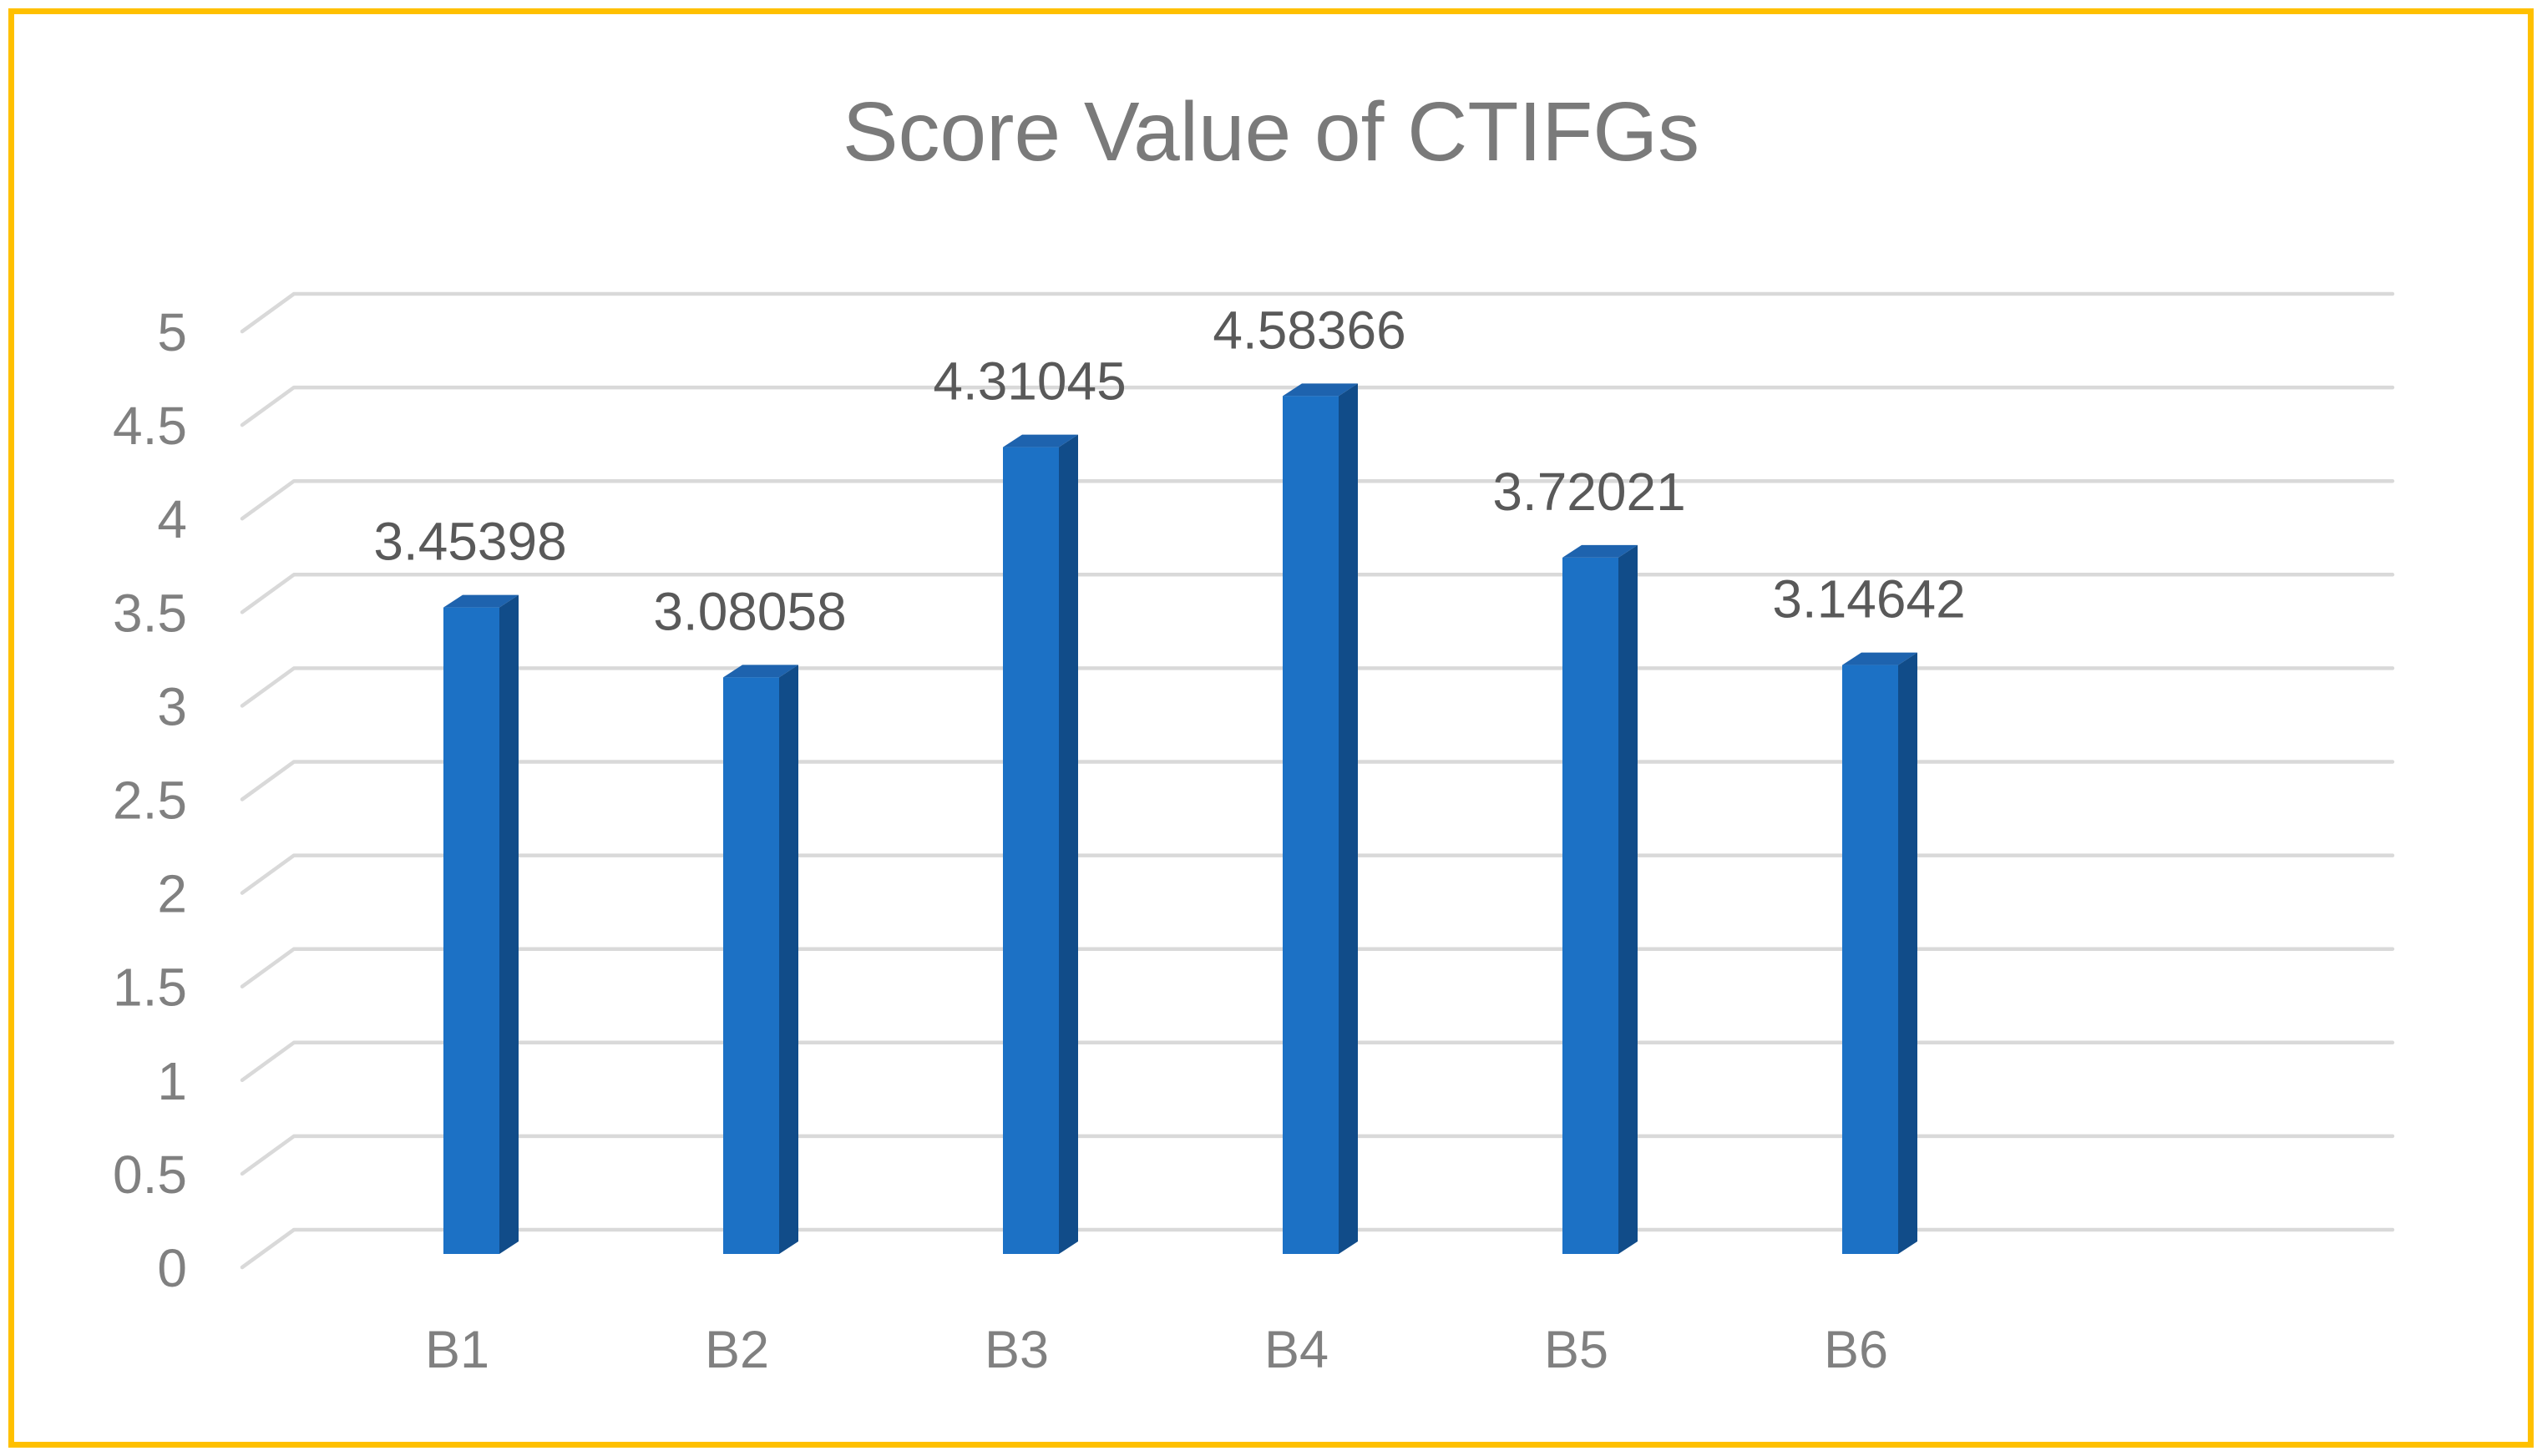  Describe the element at coordinates (1309, 330) in the screenshot. I see `bar-data-label: 4.58366` at that location.